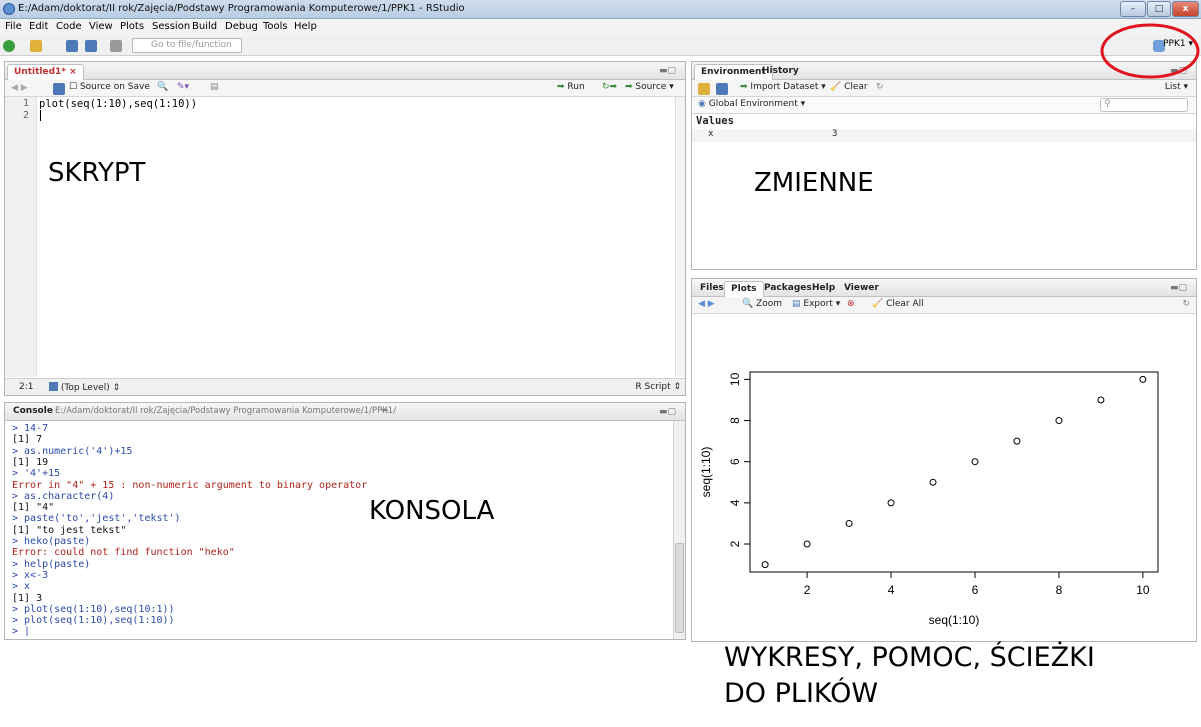  Describe the element at coordinates (116, 46) in the screenshot. I see `print-icon` at that location.